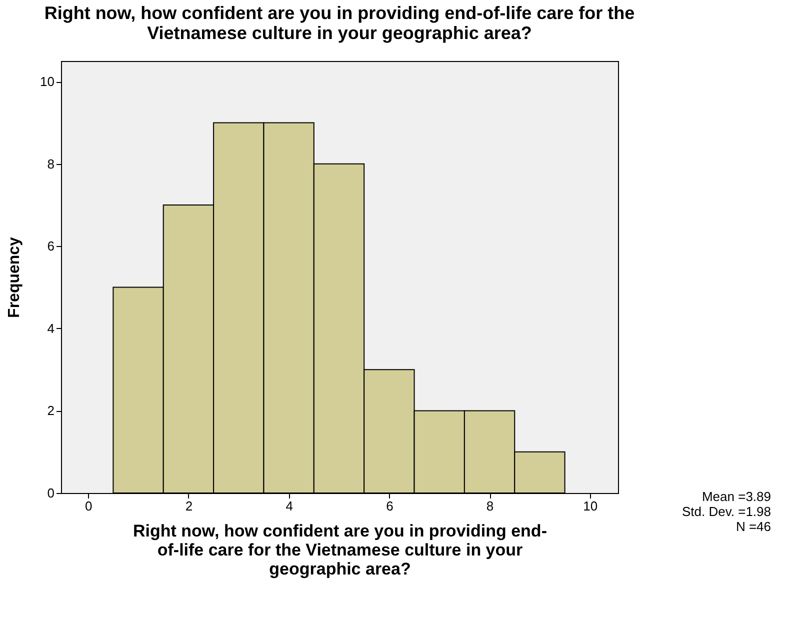 This screenshot has height=627, width=801. What do you see at coordinates (339, 23) in the screenshot?
I see `chart-title: Right now, how confident are you in providing end-of-life care for the Vietnamese culture in your geographic area?` at bounding box center [339, 23].